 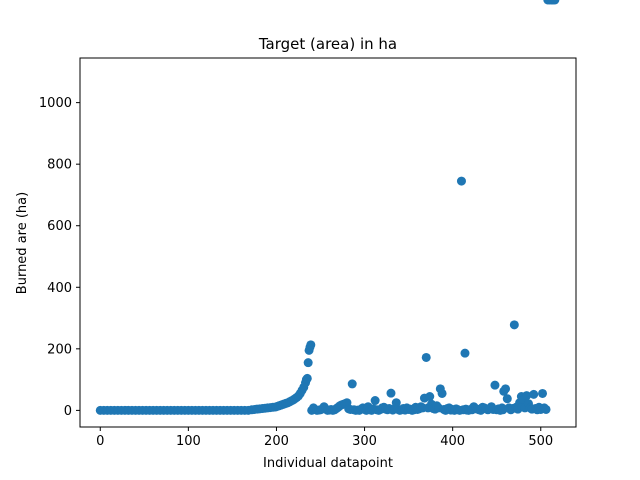 I want to click on y-tick-label: 600, so click(x=59, y=226).